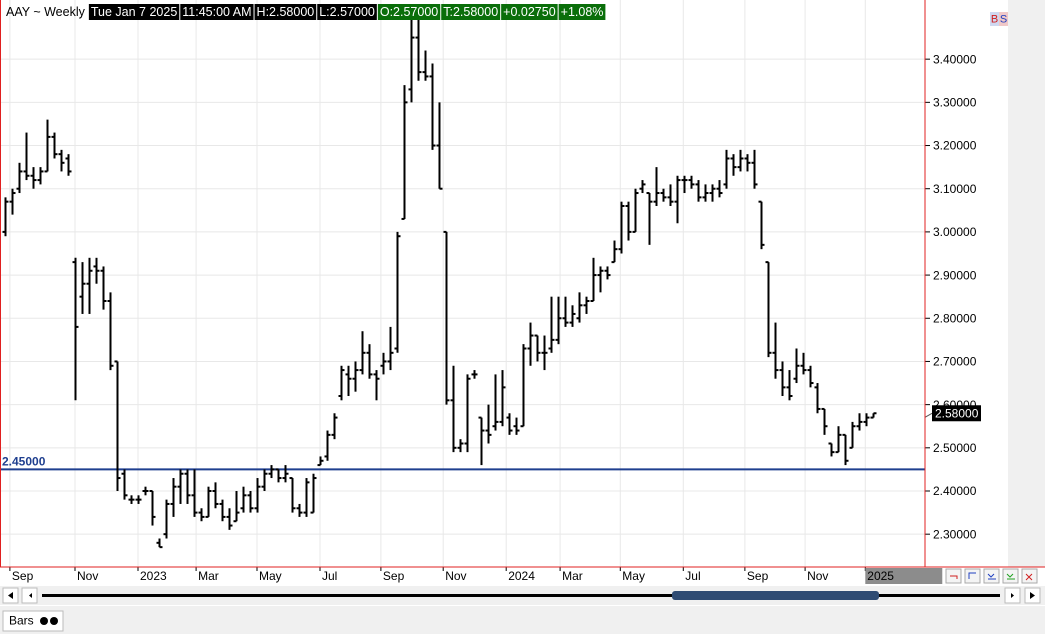  Describe the element at coordinates (153, 576) in the screenshot. I see `x-tick-label: 2023` at that location.